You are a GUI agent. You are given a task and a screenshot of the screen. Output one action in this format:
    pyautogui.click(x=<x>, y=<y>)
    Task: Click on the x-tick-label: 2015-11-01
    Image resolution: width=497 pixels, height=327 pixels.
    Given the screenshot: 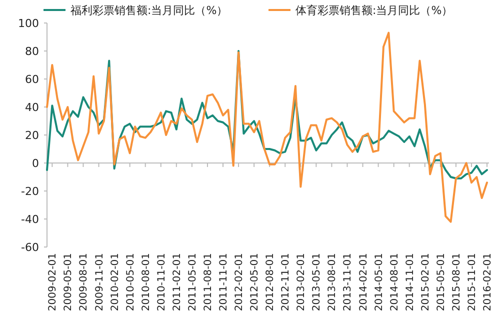 What is the action you would take?
    pyautogui.click(x=472, y=282)
    